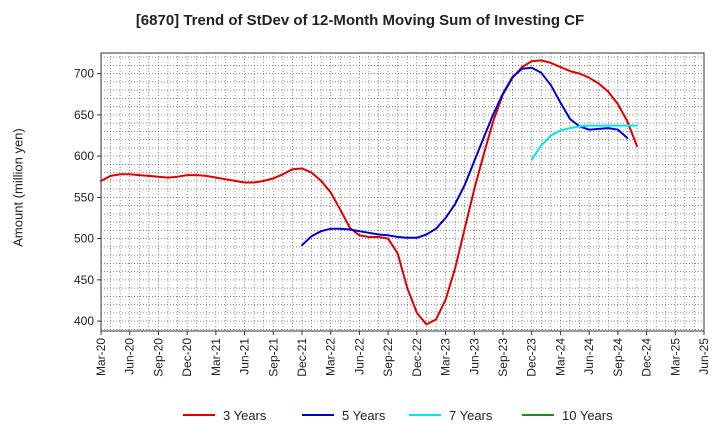  I want to click on y-tick-label: 450, so click(84, 280).